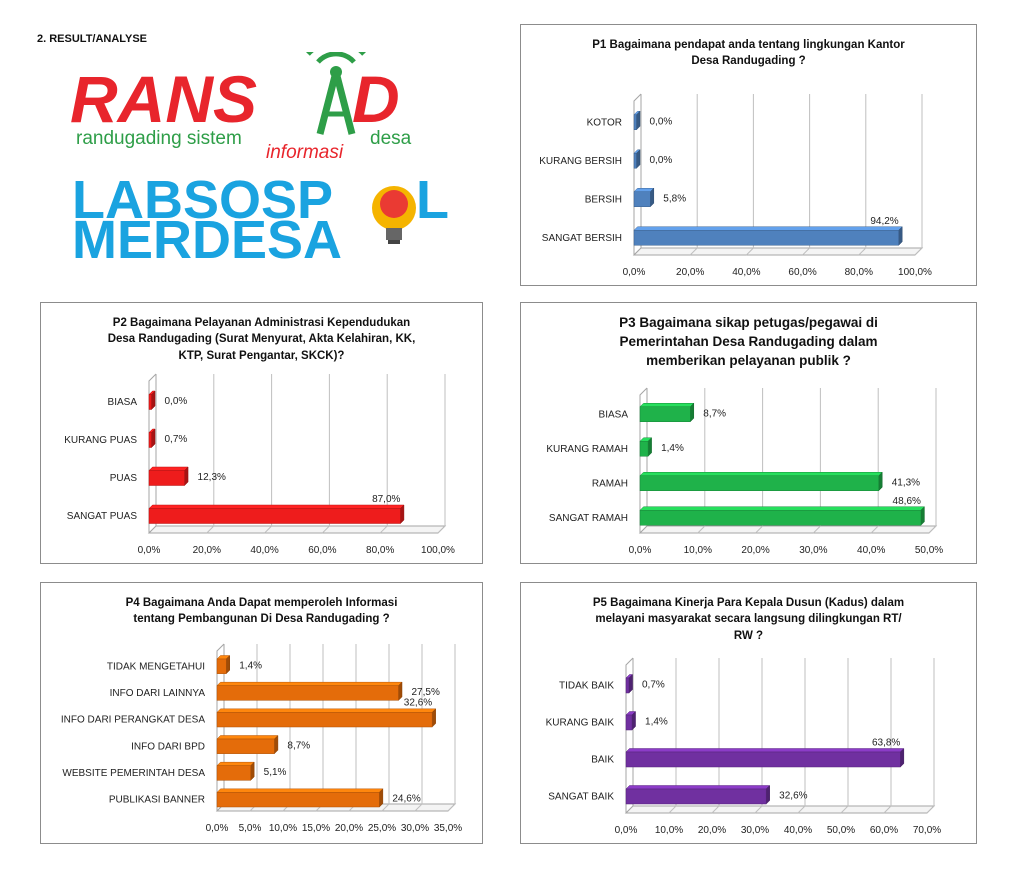  I want to click on chart-title-line: memberikan pelayanan publik ?, so click(748, 361).